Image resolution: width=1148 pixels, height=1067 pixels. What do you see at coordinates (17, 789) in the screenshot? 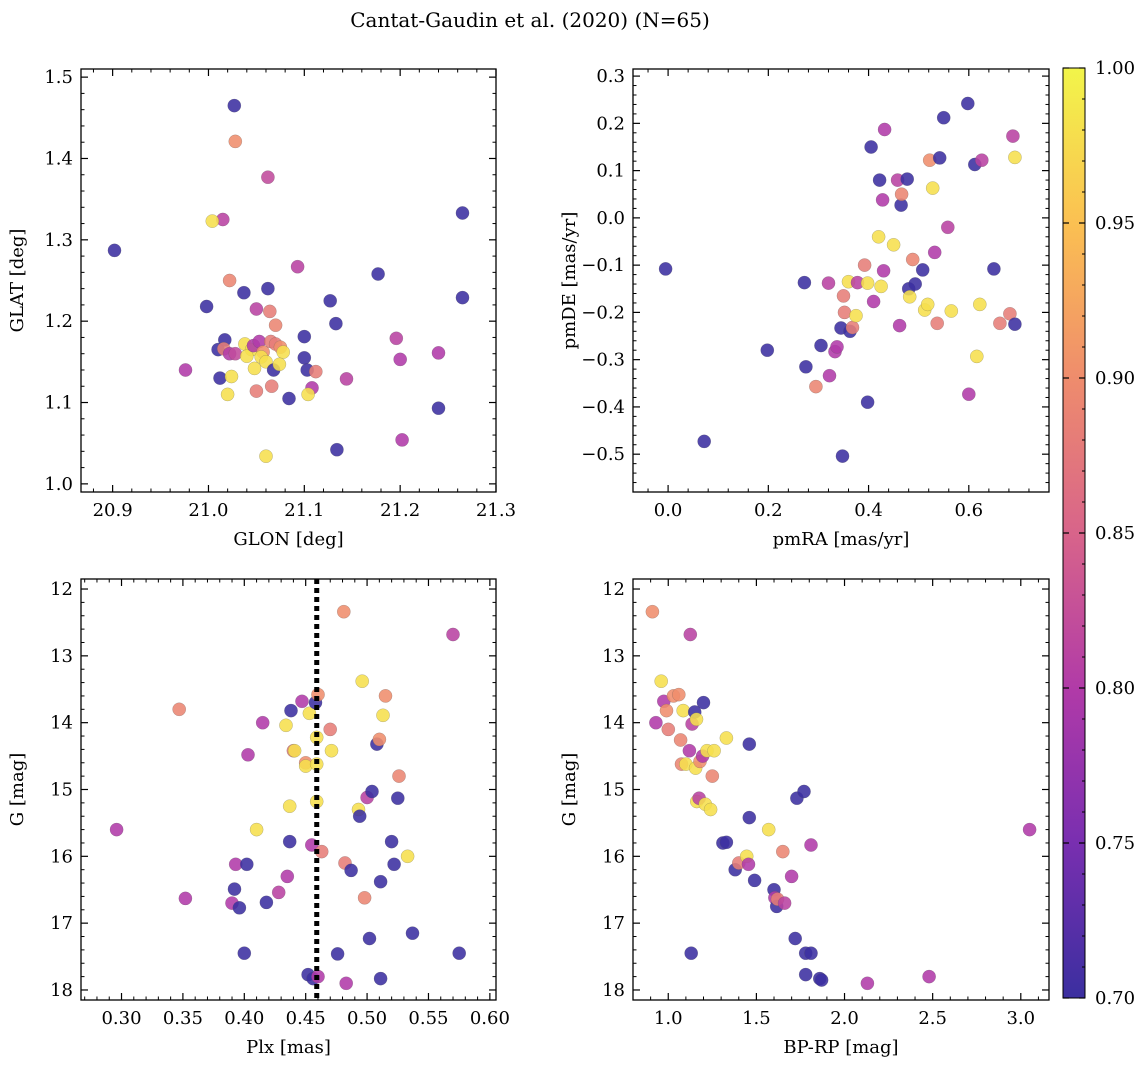
I see `y-axis-label: G [mag]` at bounding box center [17, 789].